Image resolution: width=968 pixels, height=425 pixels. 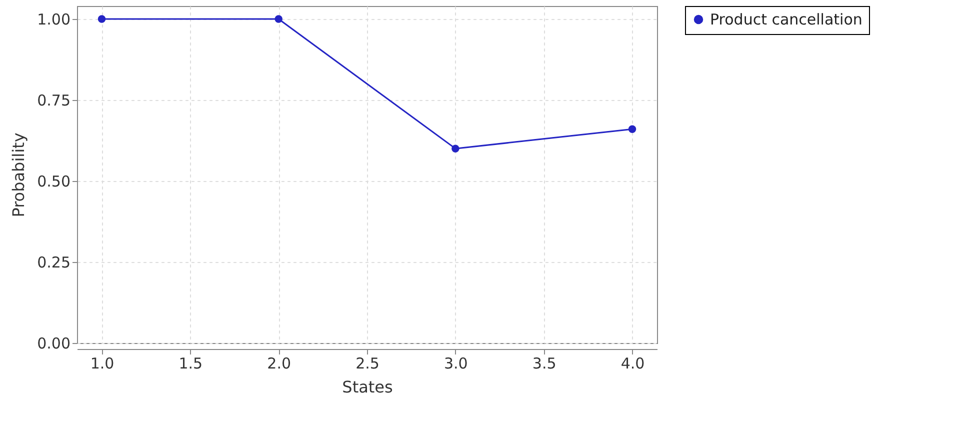 What do you see at coordinates (544, 363) in the screenshot?
I see `x-tick-label: 3.5` at bounding box center [544, 363].